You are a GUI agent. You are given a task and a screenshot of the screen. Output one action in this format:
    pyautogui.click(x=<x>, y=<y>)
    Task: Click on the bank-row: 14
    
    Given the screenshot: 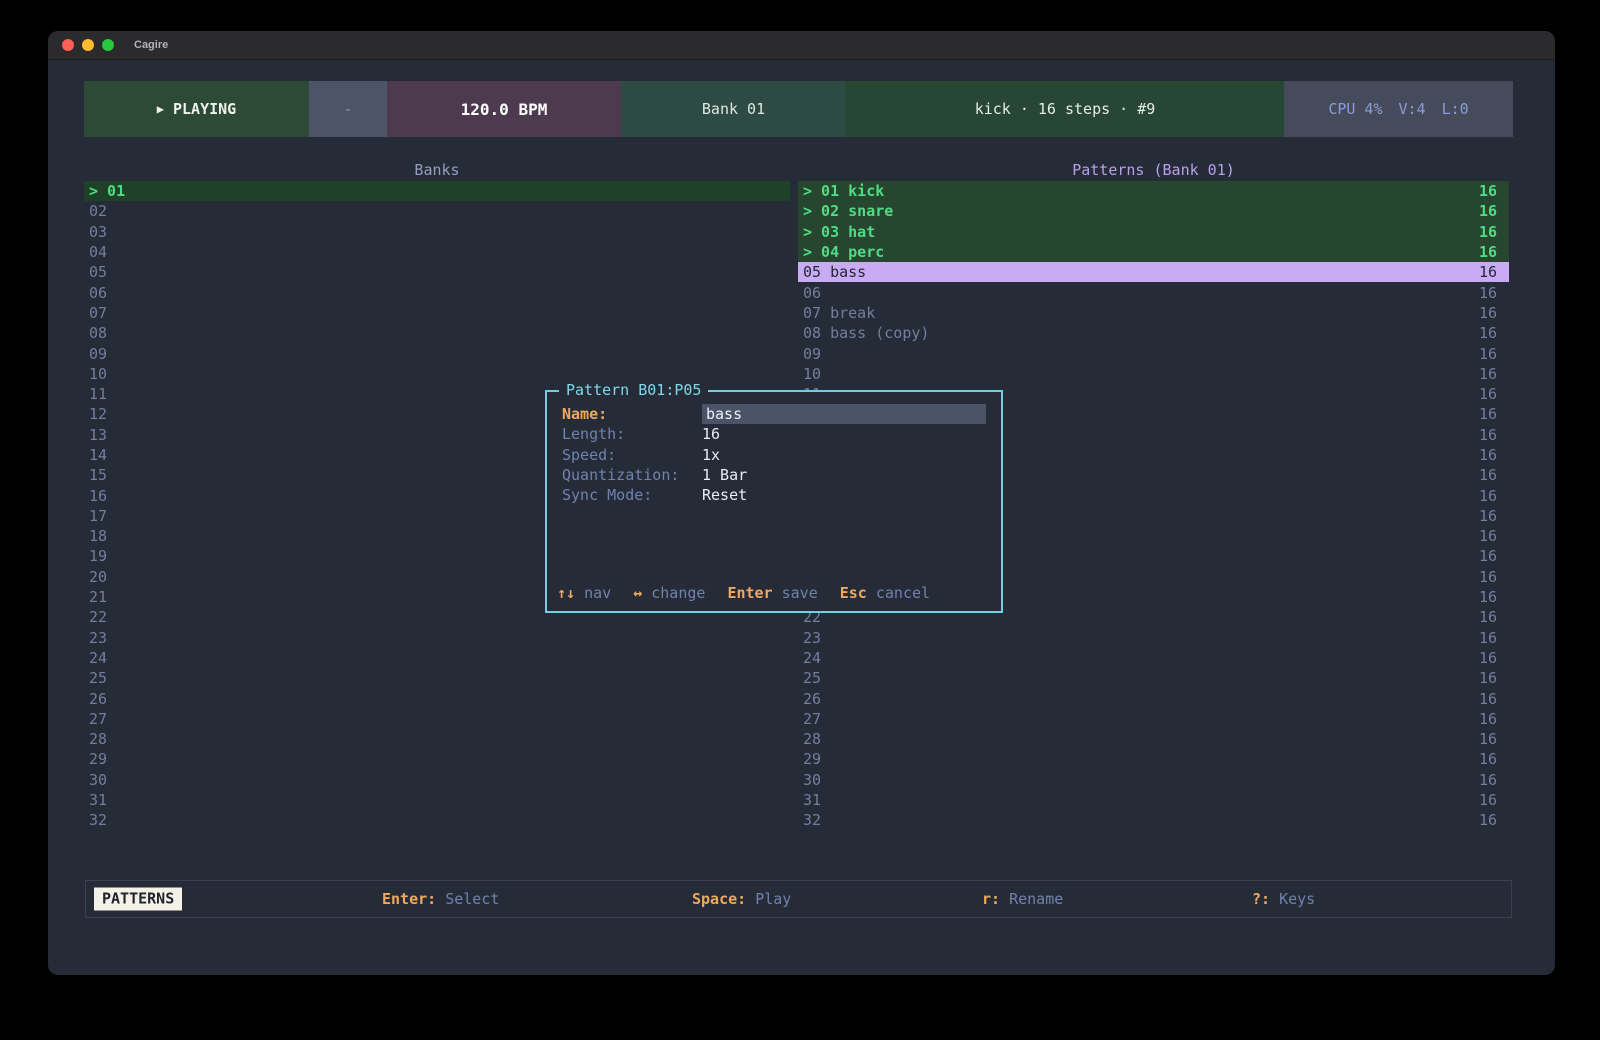 What is the action you would take?
    pyautogui.click(x=437, y=455)
    